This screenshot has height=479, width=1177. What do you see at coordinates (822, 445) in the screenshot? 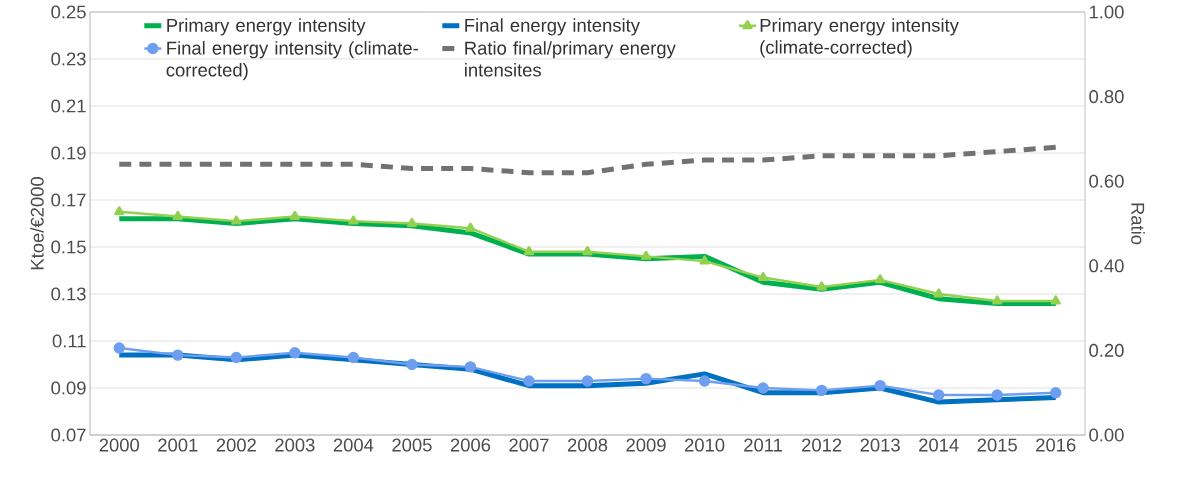
I see `x-tick-label: 2012` at bounding box center [822, 445].